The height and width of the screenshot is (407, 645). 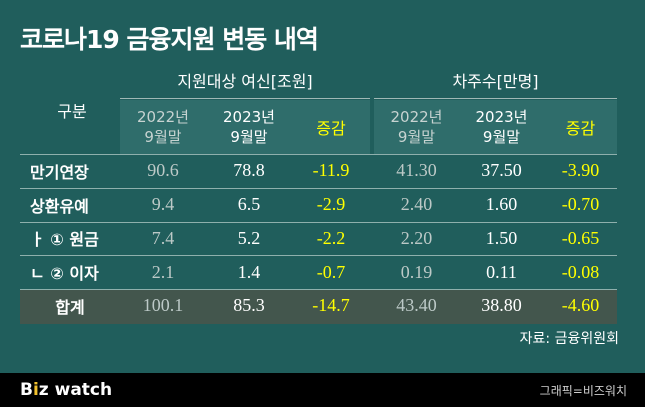 What do you see at coordinates (501, 237) in the screenshot?
I see `table-cell: 1.50` at bounding box center [501, 237].